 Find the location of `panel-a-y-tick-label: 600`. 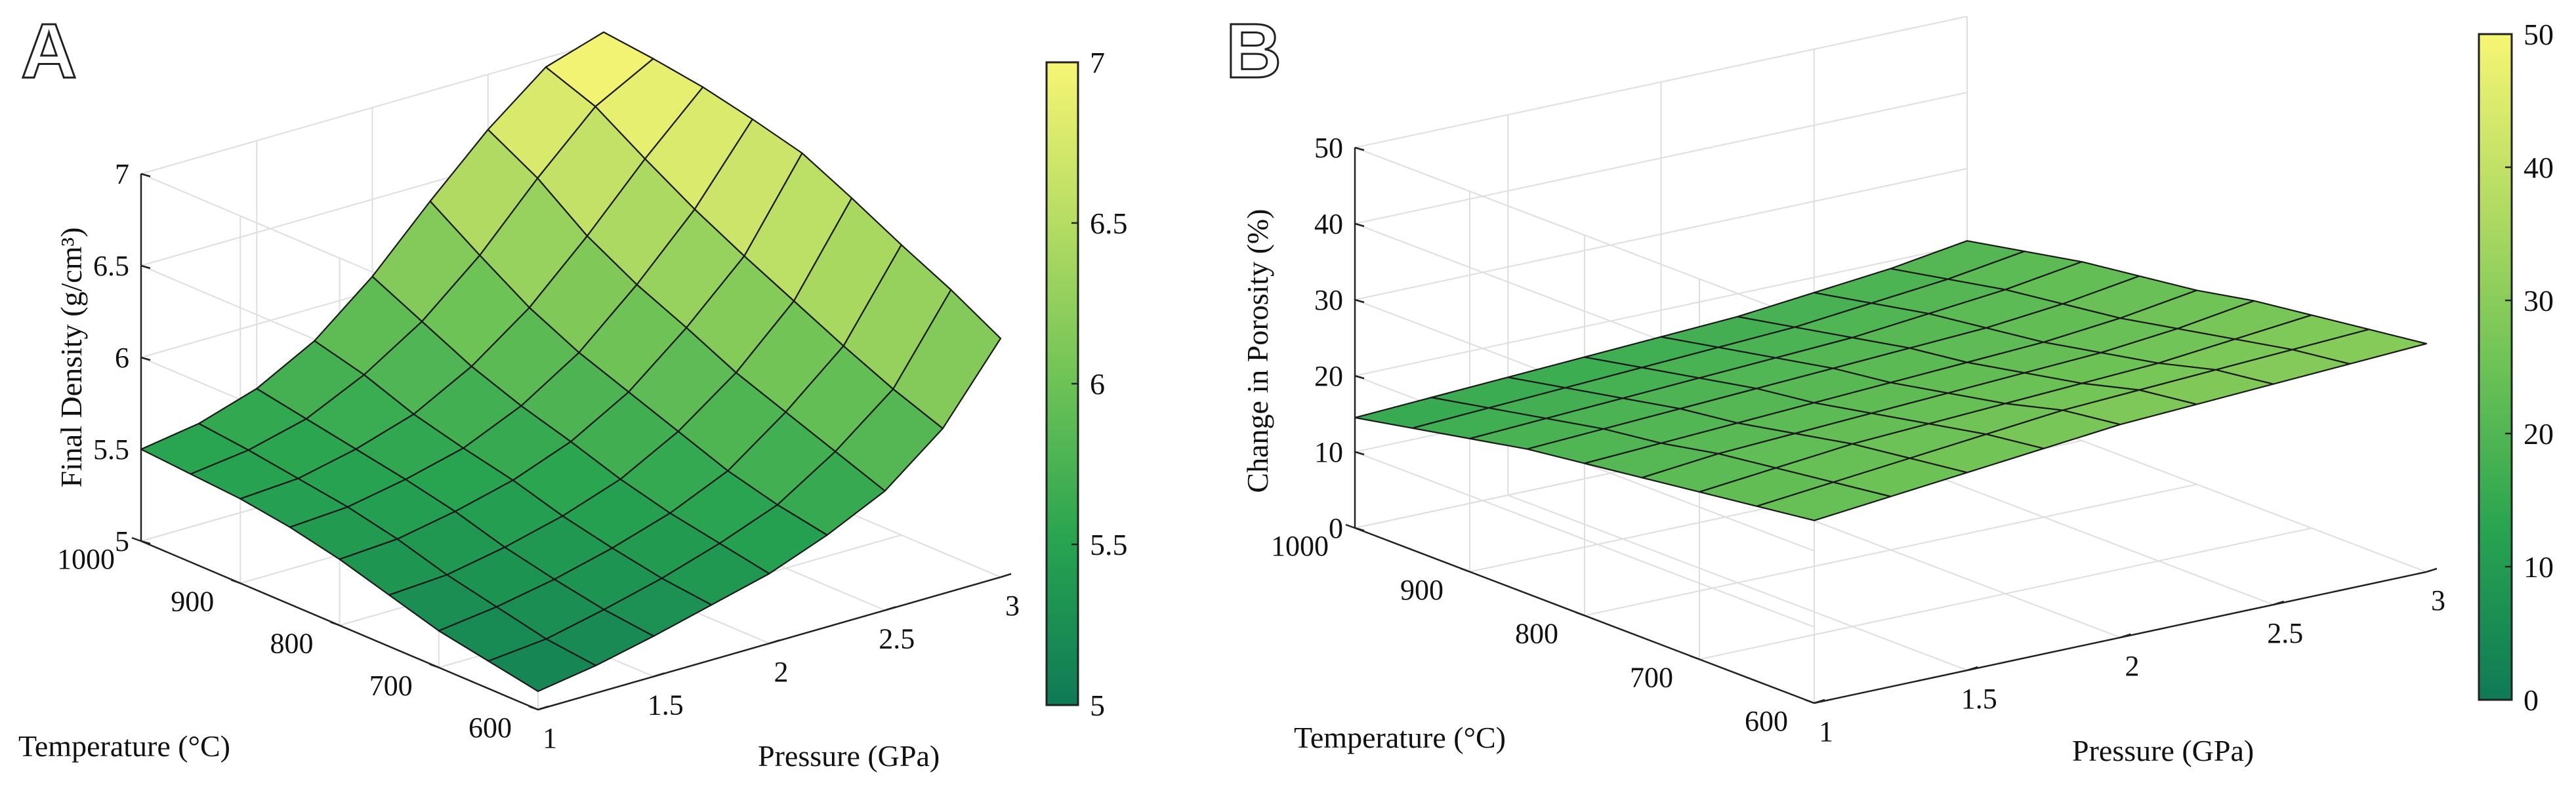

panel-a-y-tick-label: 600 is located at coordinates (490, 728).